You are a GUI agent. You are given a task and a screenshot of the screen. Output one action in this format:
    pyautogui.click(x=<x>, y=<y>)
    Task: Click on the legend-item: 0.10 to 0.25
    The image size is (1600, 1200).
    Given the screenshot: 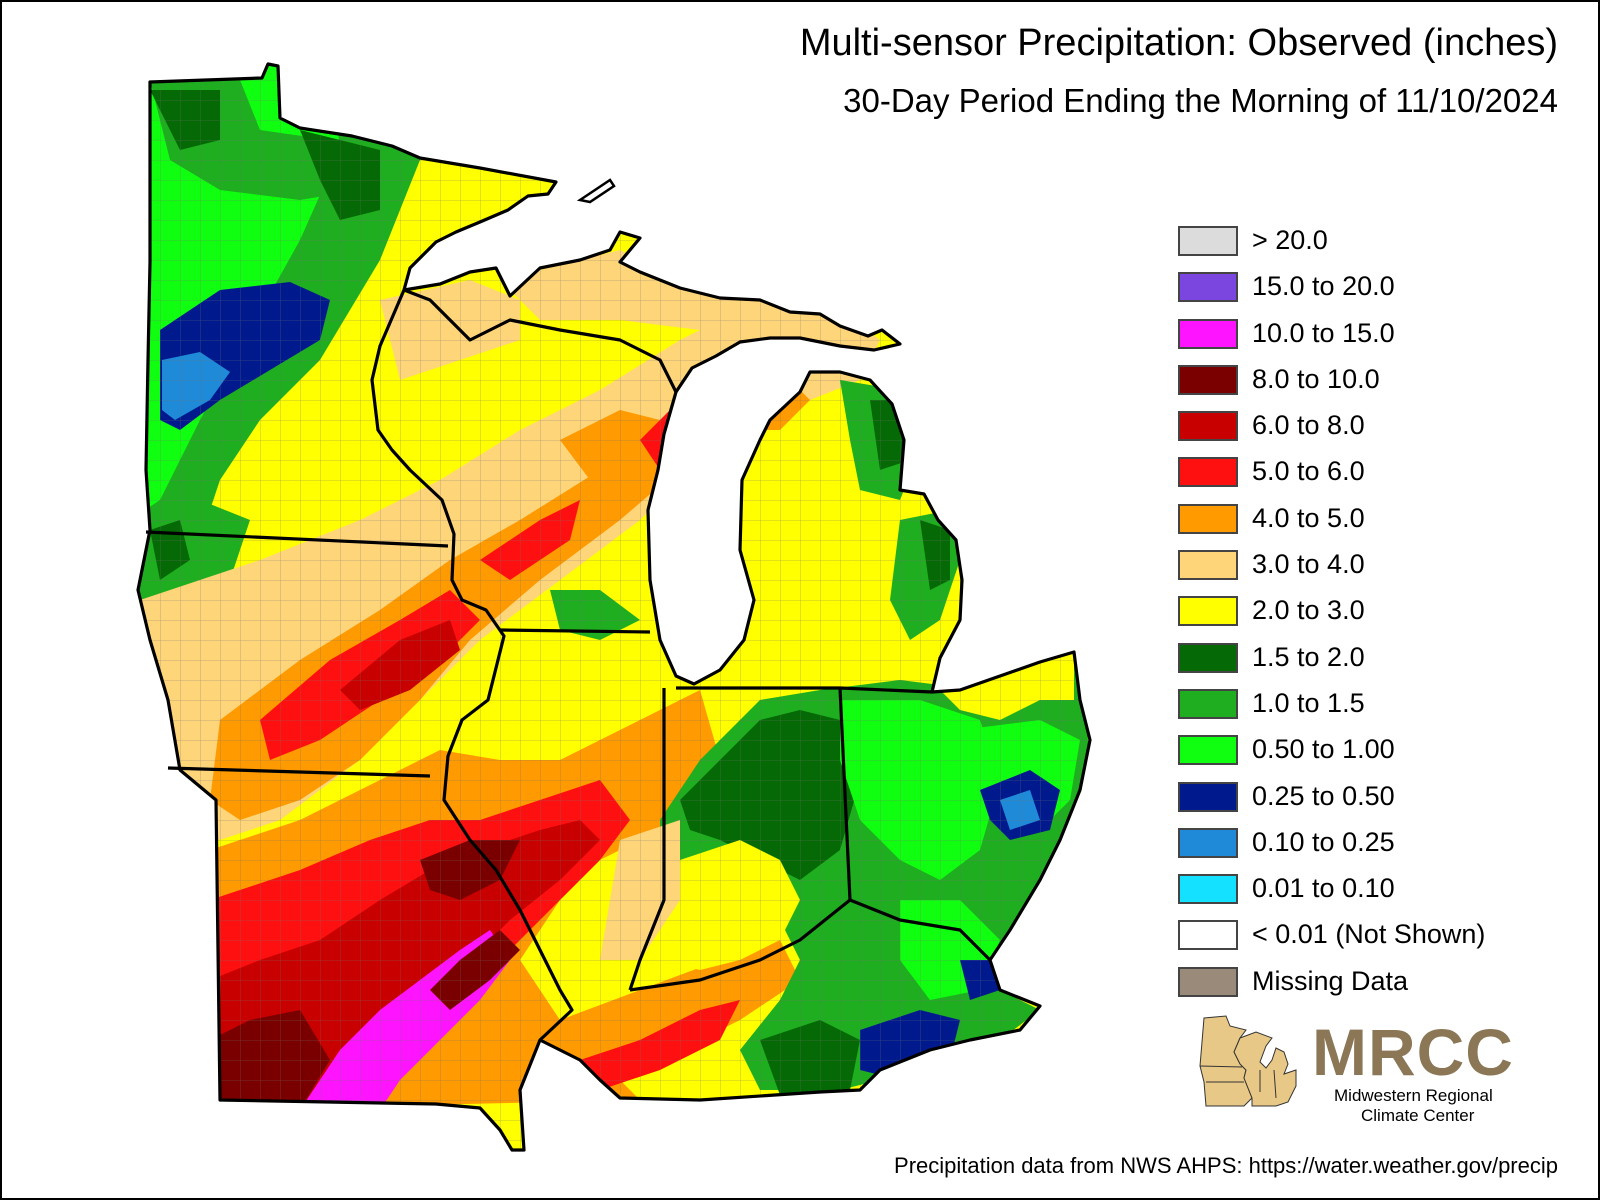 What is the action you would take?
    pyautogui.click(x=1358, y=850)
    